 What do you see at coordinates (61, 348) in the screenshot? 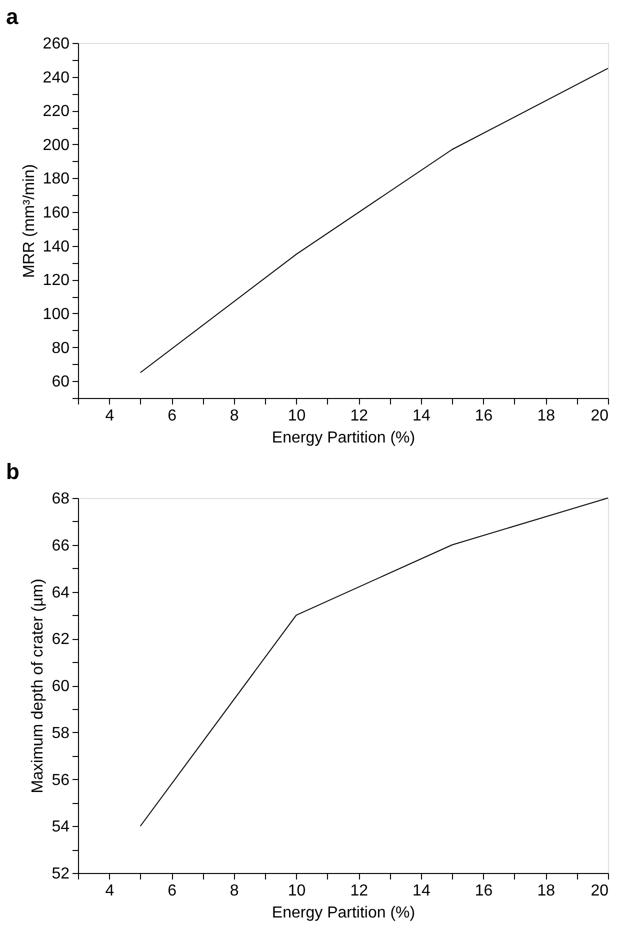
I see `y-tick-label: 80` at bounding box center [61, 348].